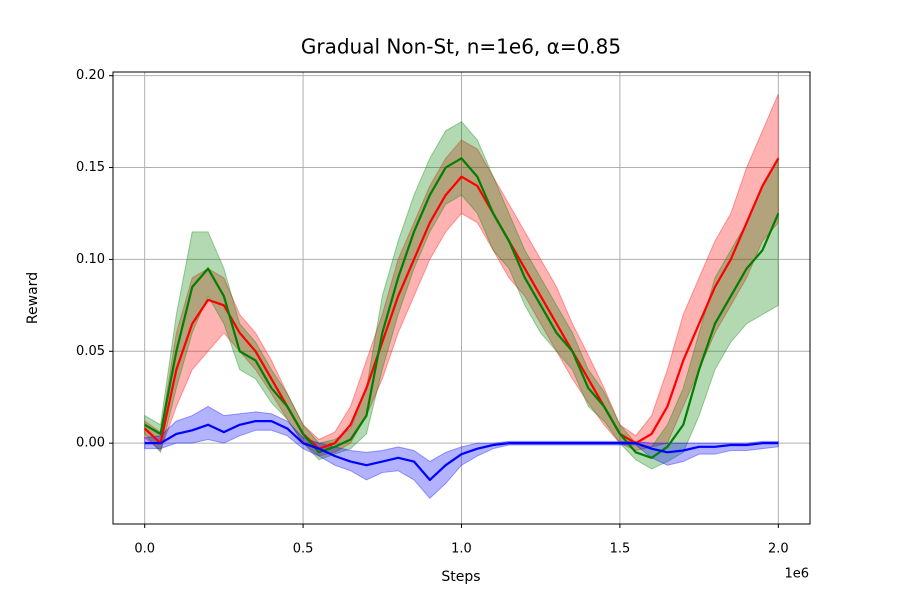 The width and height of the screenshot is (900, 600). Describe the element at coordinates (33, 298) in the screenshot. I see `y-axis-label: Reward` at that location.